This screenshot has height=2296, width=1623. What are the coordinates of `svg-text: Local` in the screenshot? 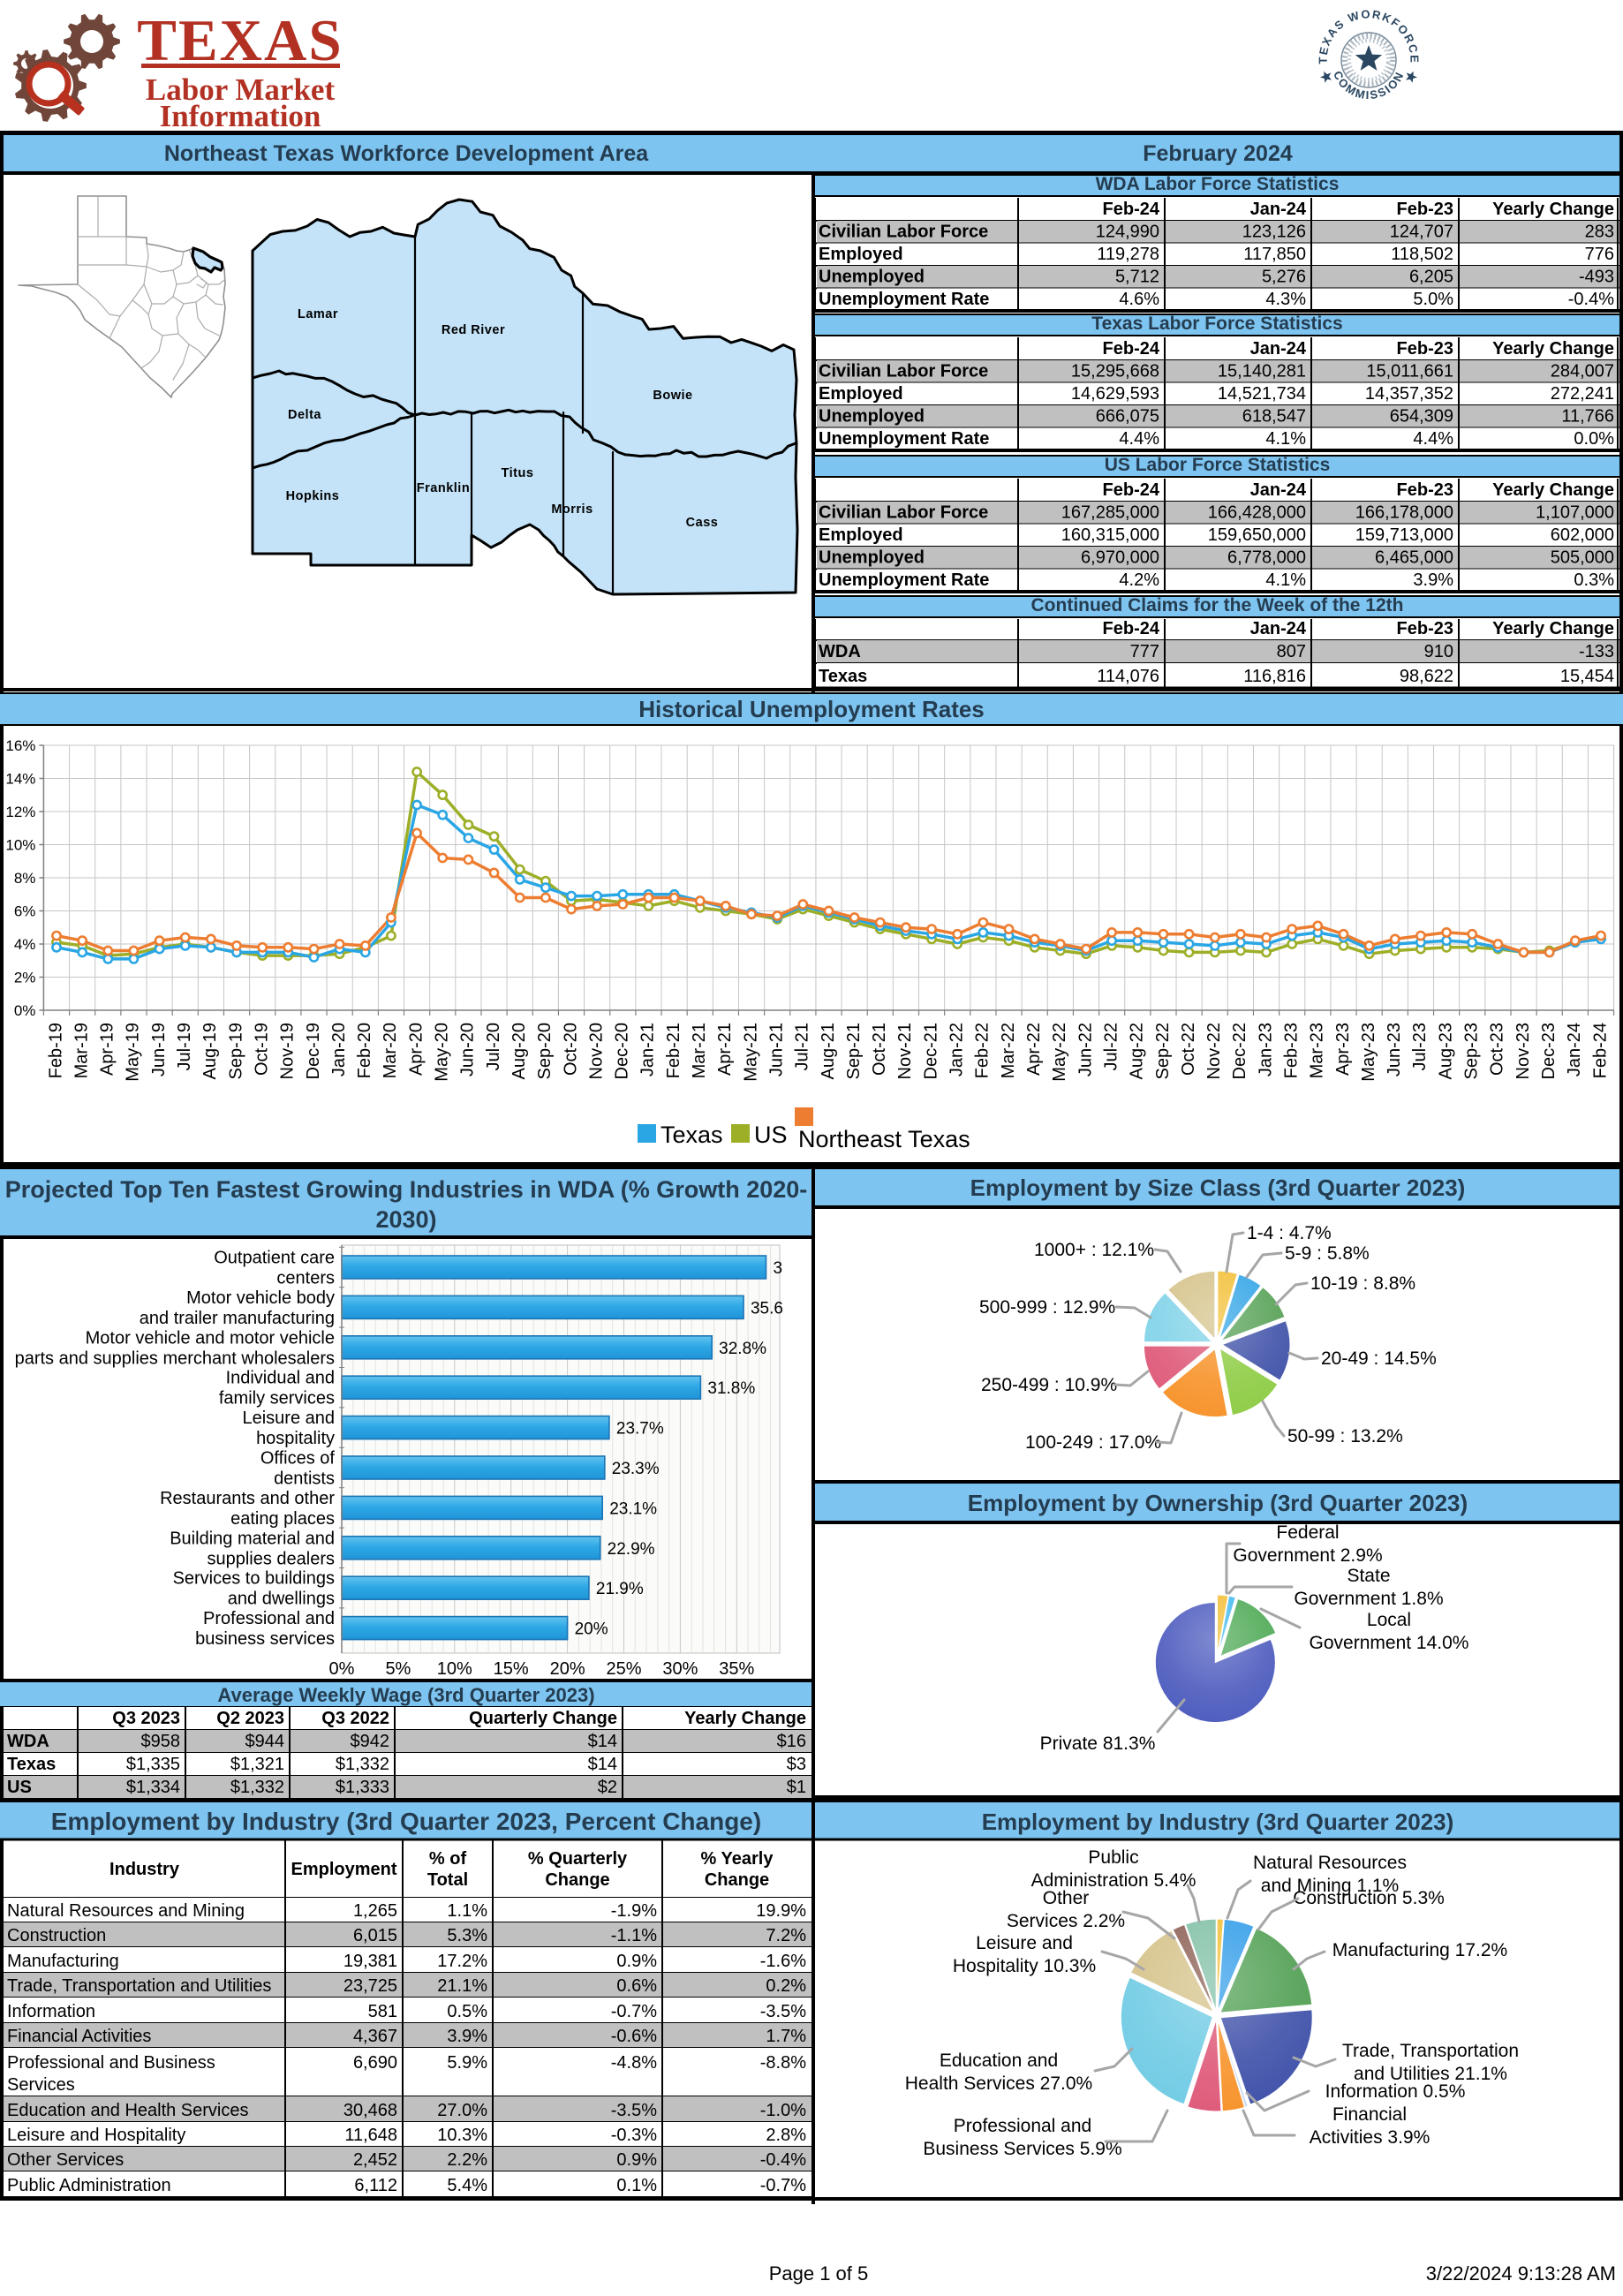 It's located at (1389, 1620).